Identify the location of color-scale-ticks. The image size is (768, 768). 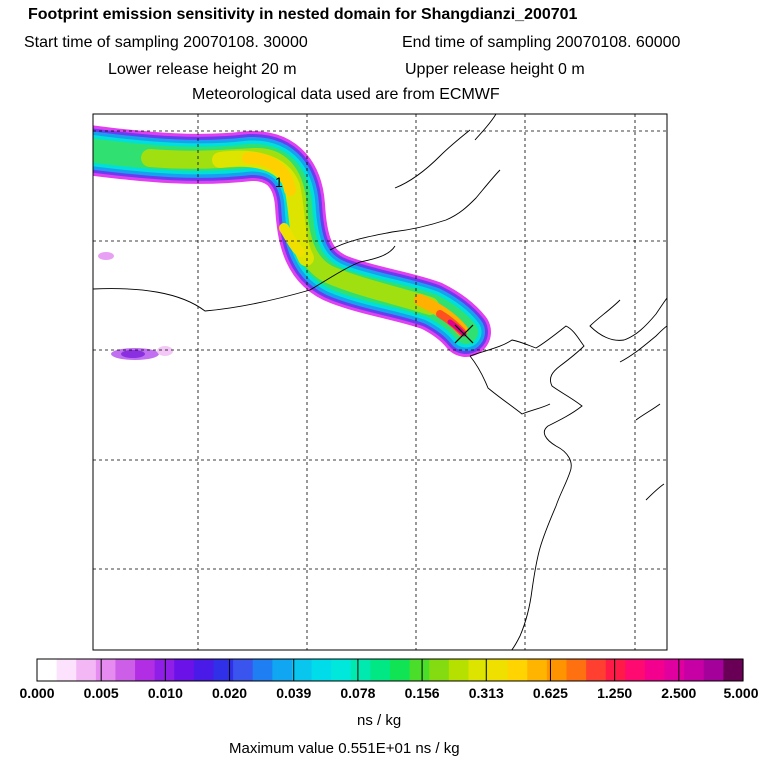
(390, 670).